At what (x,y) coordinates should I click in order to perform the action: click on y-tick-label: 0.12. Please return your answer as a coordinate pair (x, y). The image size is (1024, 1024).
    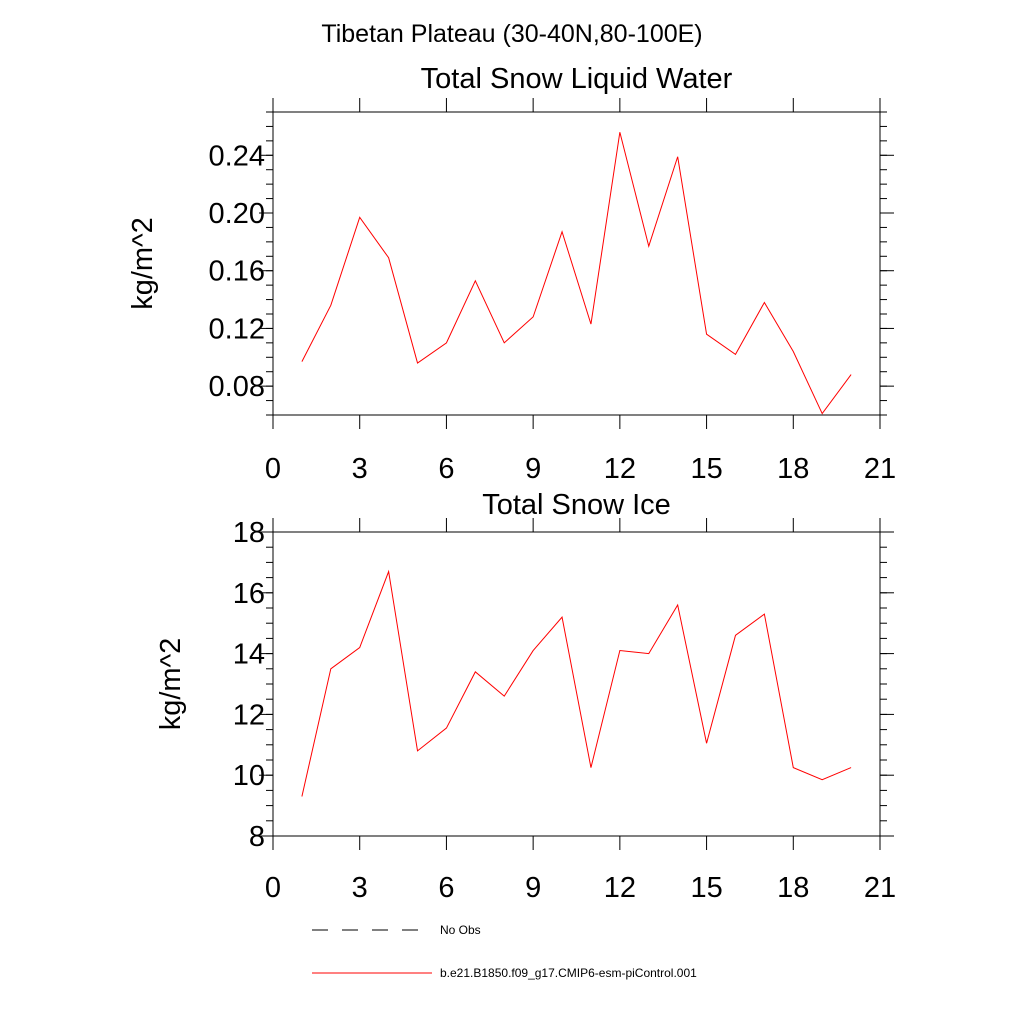
    Looking at the image, I should click on (237, 329).